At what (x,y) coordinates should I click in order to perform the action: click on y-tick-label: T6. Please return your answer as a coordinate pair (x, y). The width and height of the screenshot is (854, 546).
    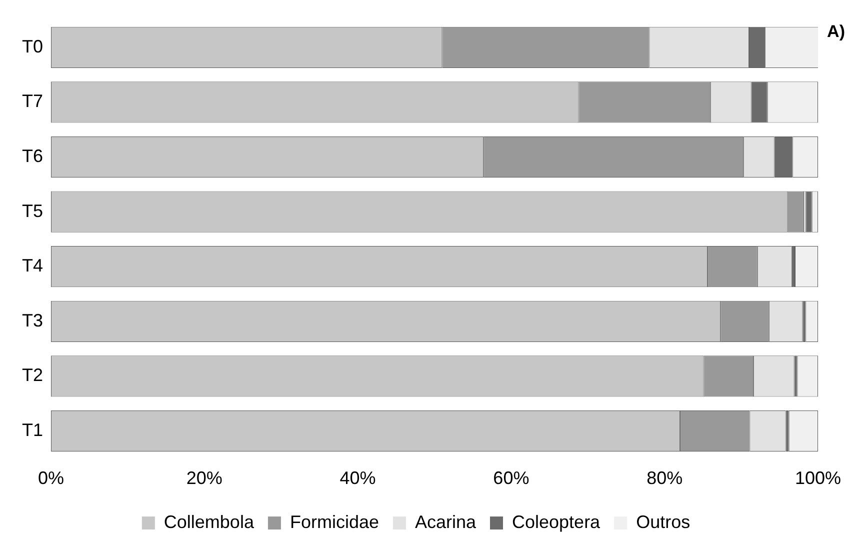
    Looking at the image, I should click on (33, 156).